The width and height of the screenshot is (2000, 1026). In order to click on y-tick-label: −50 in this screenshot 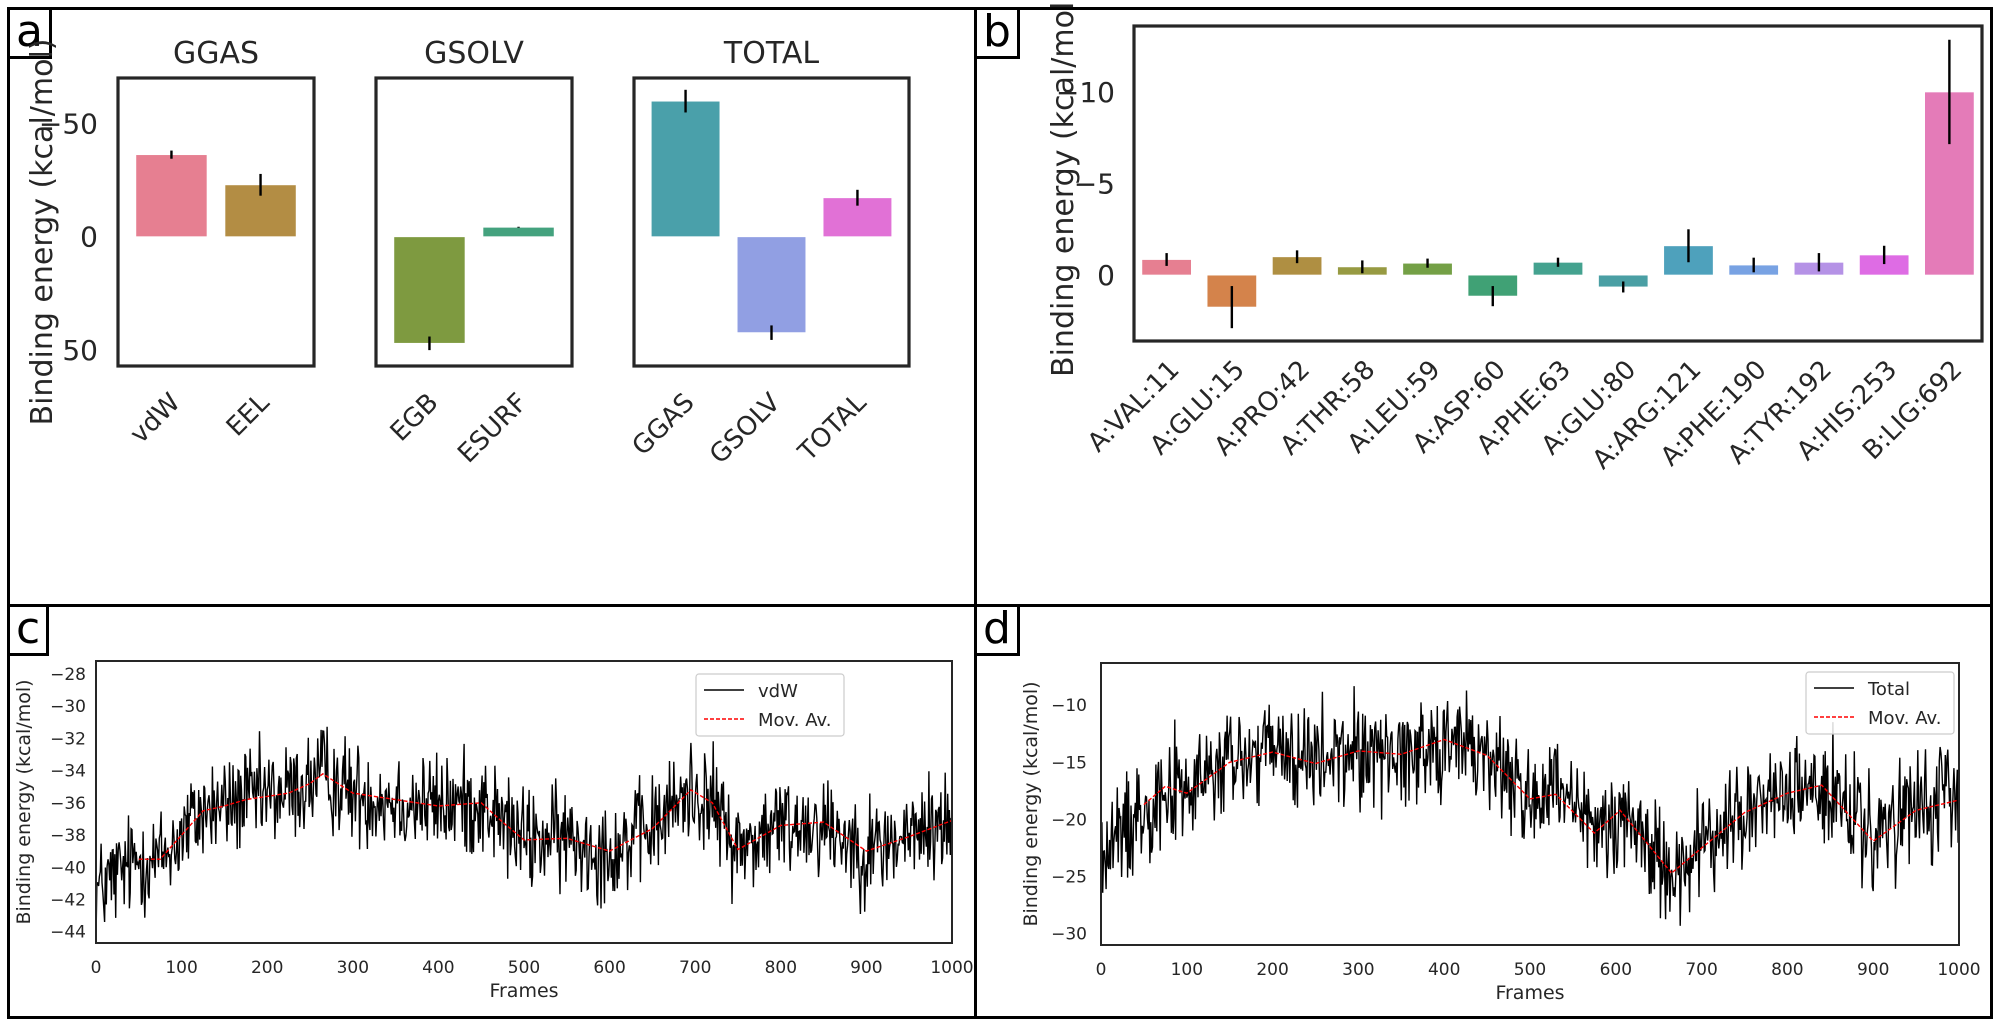, I will do `click(68, 123)`.